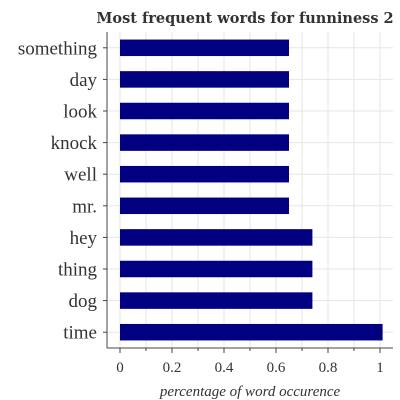 The height and width of the screenshot is (400, 400). I want to click on bar-day, so click(204, 79).